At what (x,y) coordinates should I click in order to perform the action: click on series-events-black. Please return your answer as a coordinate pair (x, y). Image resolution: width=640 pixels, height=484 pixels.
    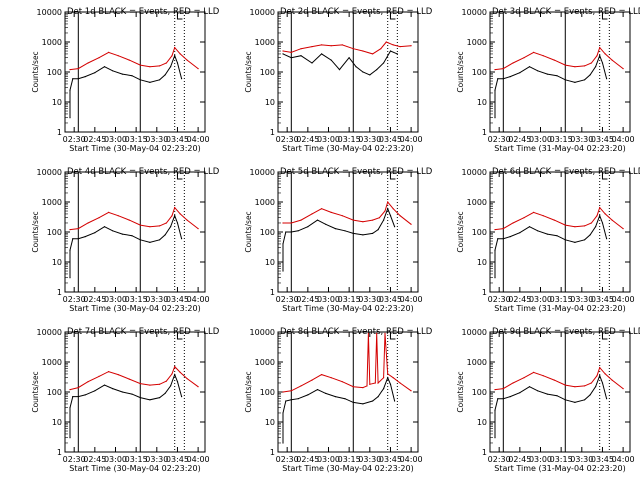
    Looking at the image, I should click on (551, 406).